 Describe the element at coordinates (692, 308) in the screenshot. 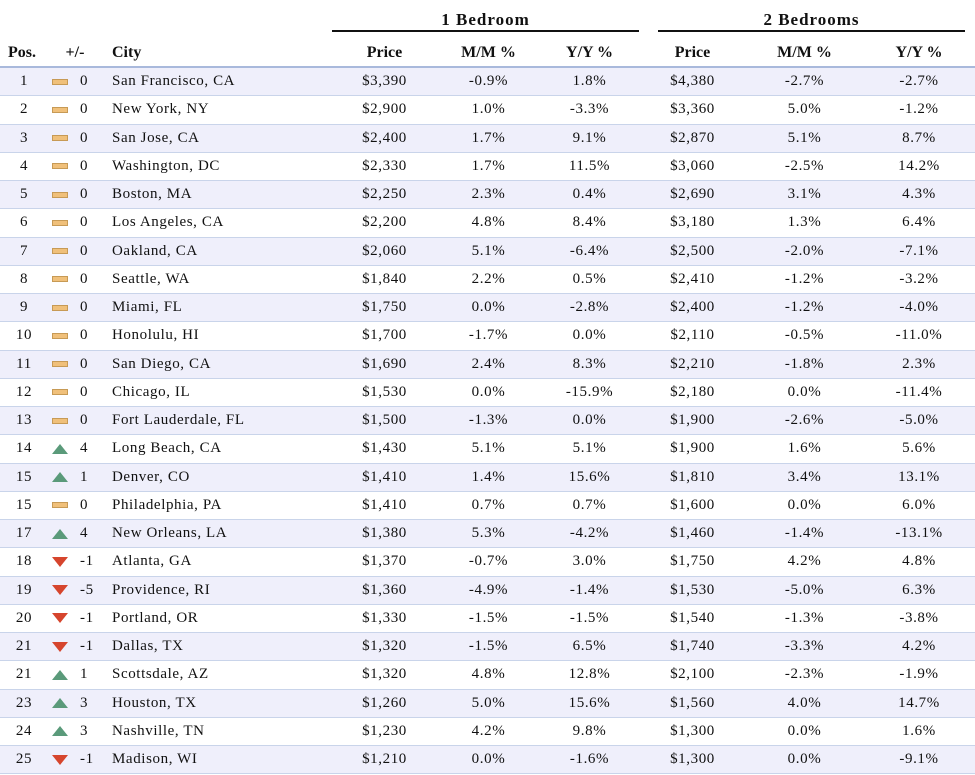

I see `price-2br-cell: $2,400` at that location.